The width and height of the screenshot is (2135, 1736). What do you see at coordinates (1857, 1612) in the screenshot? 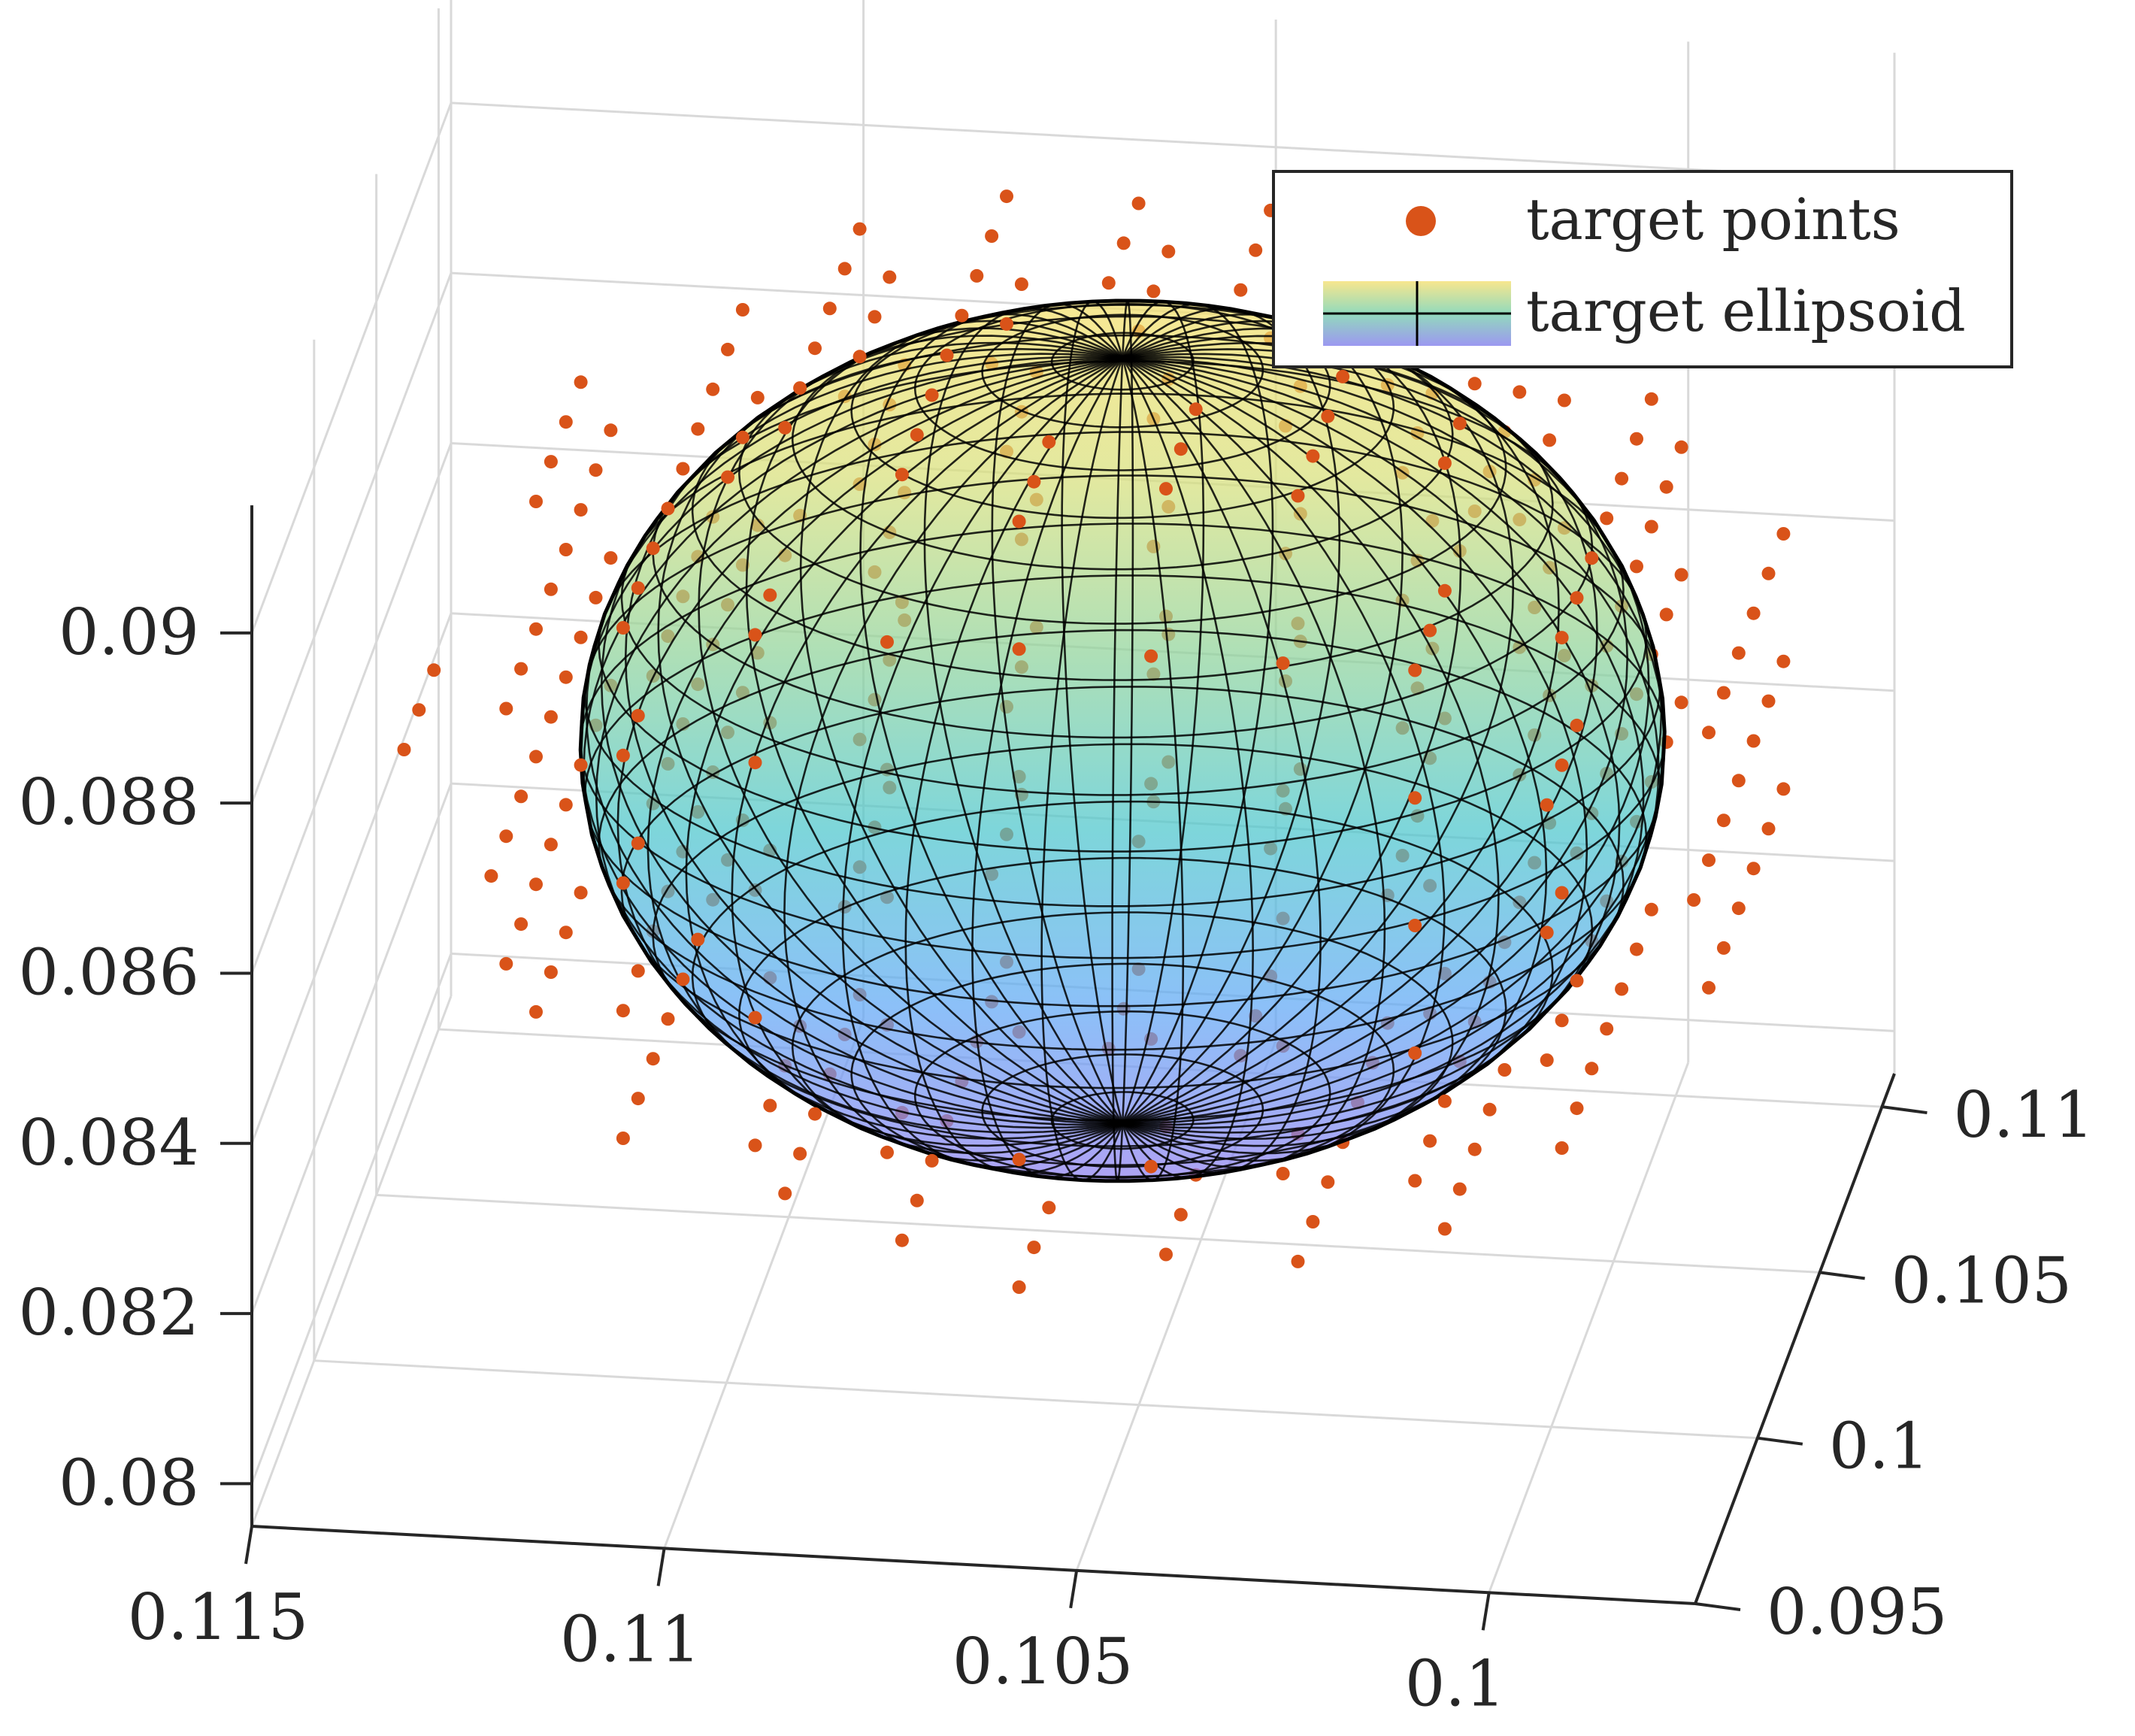
I see `y-tick-label-0: 0.095` at bounding box center [1857, 1612].